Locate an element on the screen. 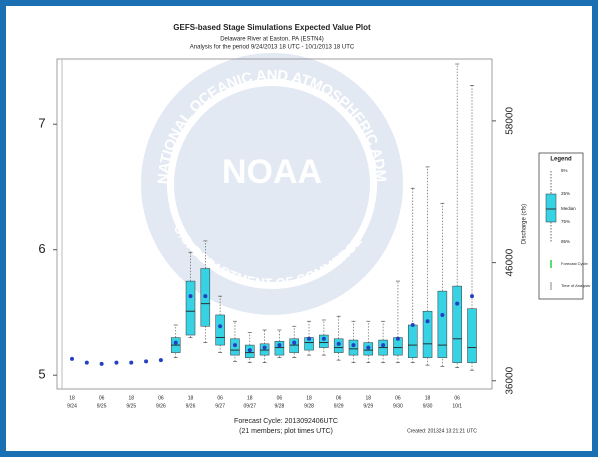 The width and height of the screenshot is (598, 457). x-tick-label: 09/27 is located at coordinates (250, 406).